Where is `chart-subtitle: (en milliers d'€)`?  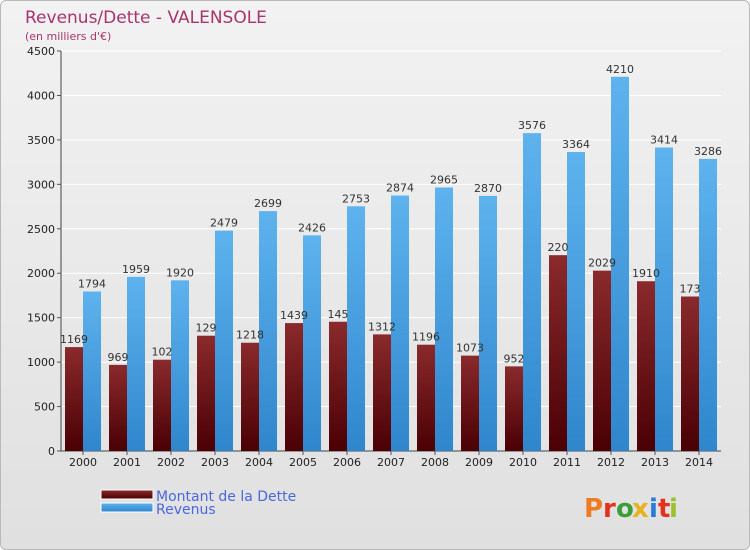 chart-subtitle: (en milliers d'€) is located at coordinates (68, 36).